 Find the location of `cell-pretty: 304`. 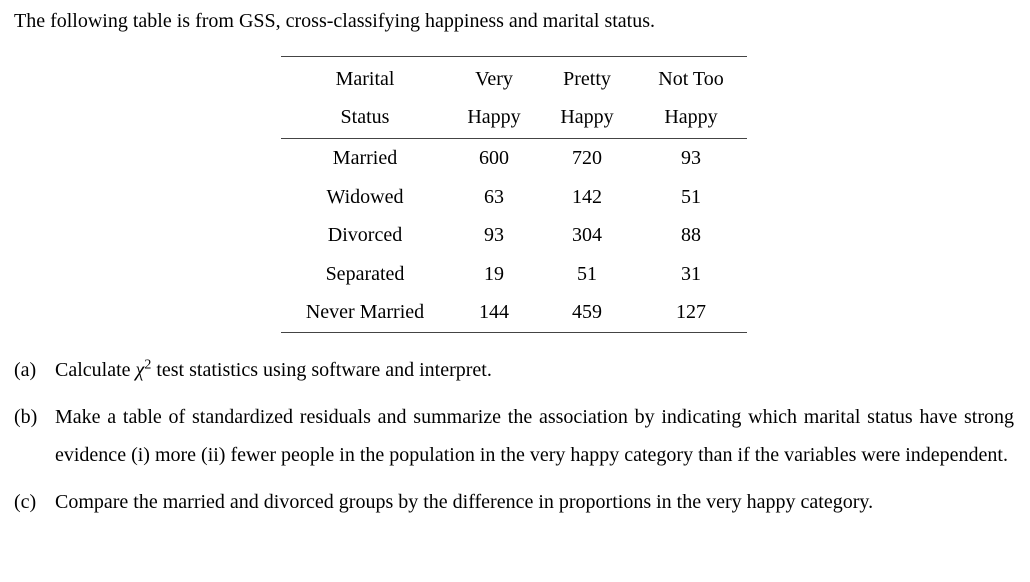

cell-pretty: 304 is located at coordinates (587, 235).